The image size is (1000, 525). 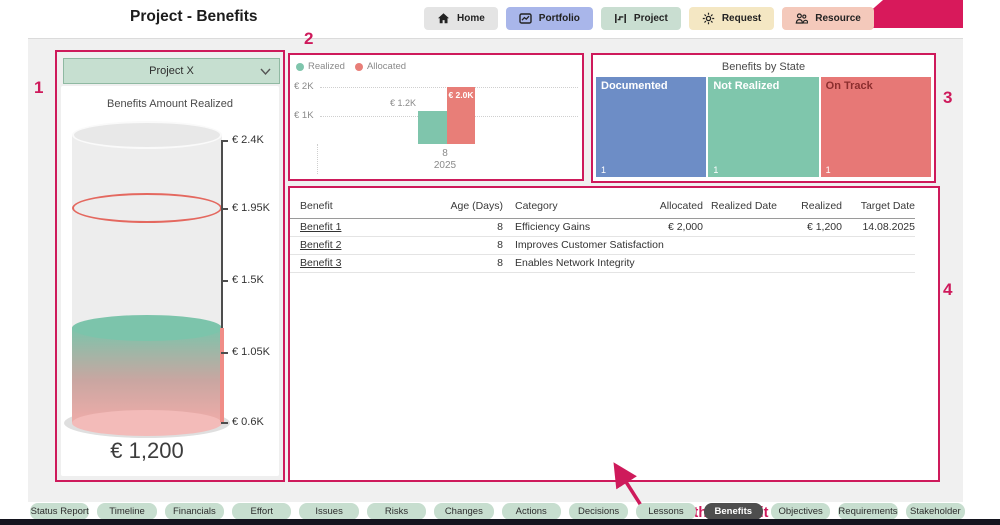 What do you see at coordinates (194, 511) in the screenshot?
I see `tab-financials: Financials` at bounding box center [194, 511].